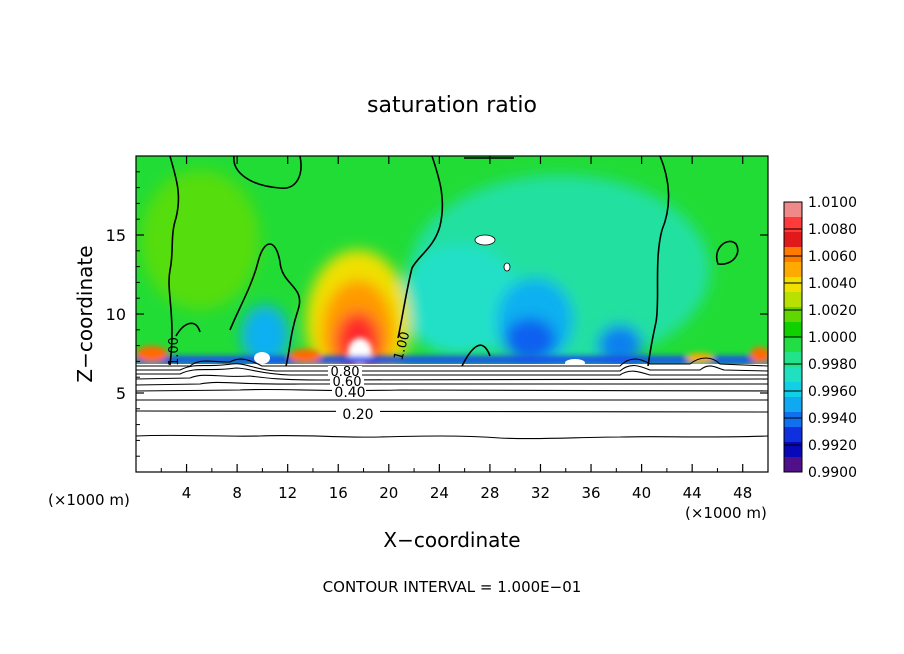 This screenshot has width=904, height=654. I want to click on edge-warm-far-east, so click(700, 358).